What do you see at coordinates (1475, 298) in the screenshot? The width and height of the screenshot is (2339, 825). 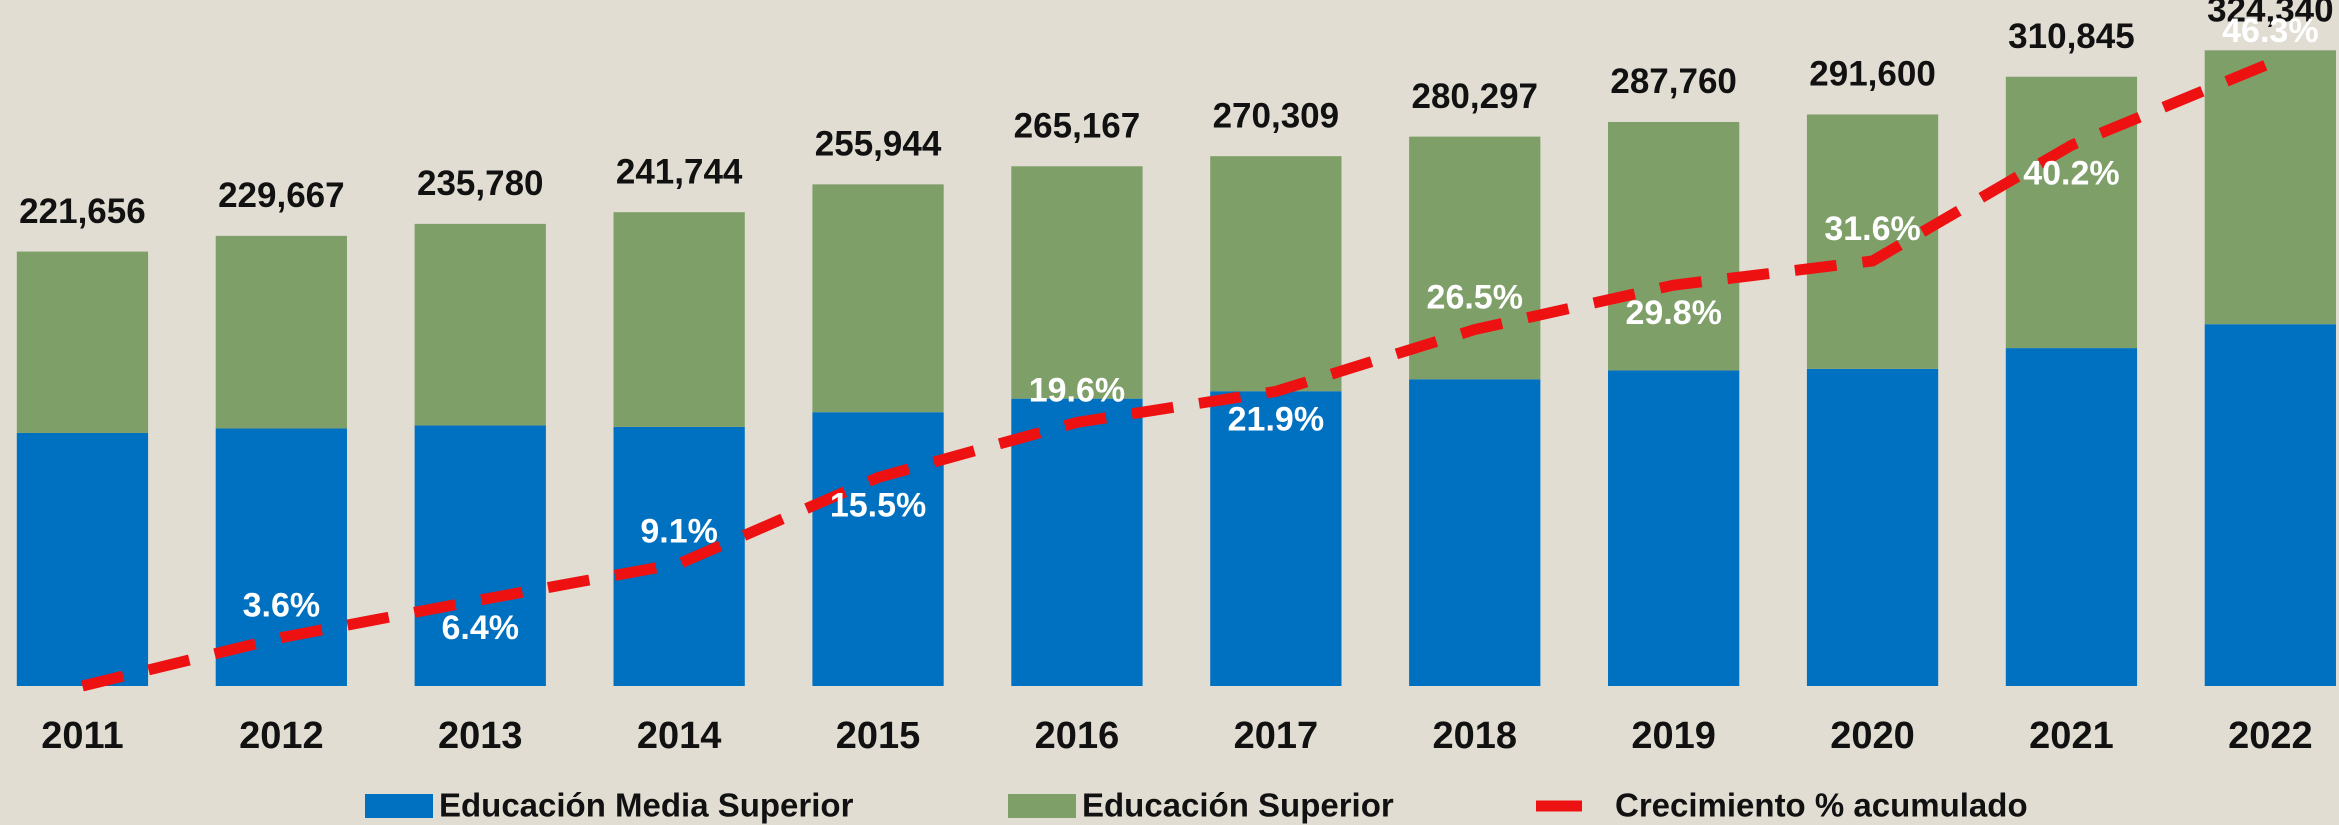 I see `line-value-label: 26.5%` at bounding box center [1475, 298].